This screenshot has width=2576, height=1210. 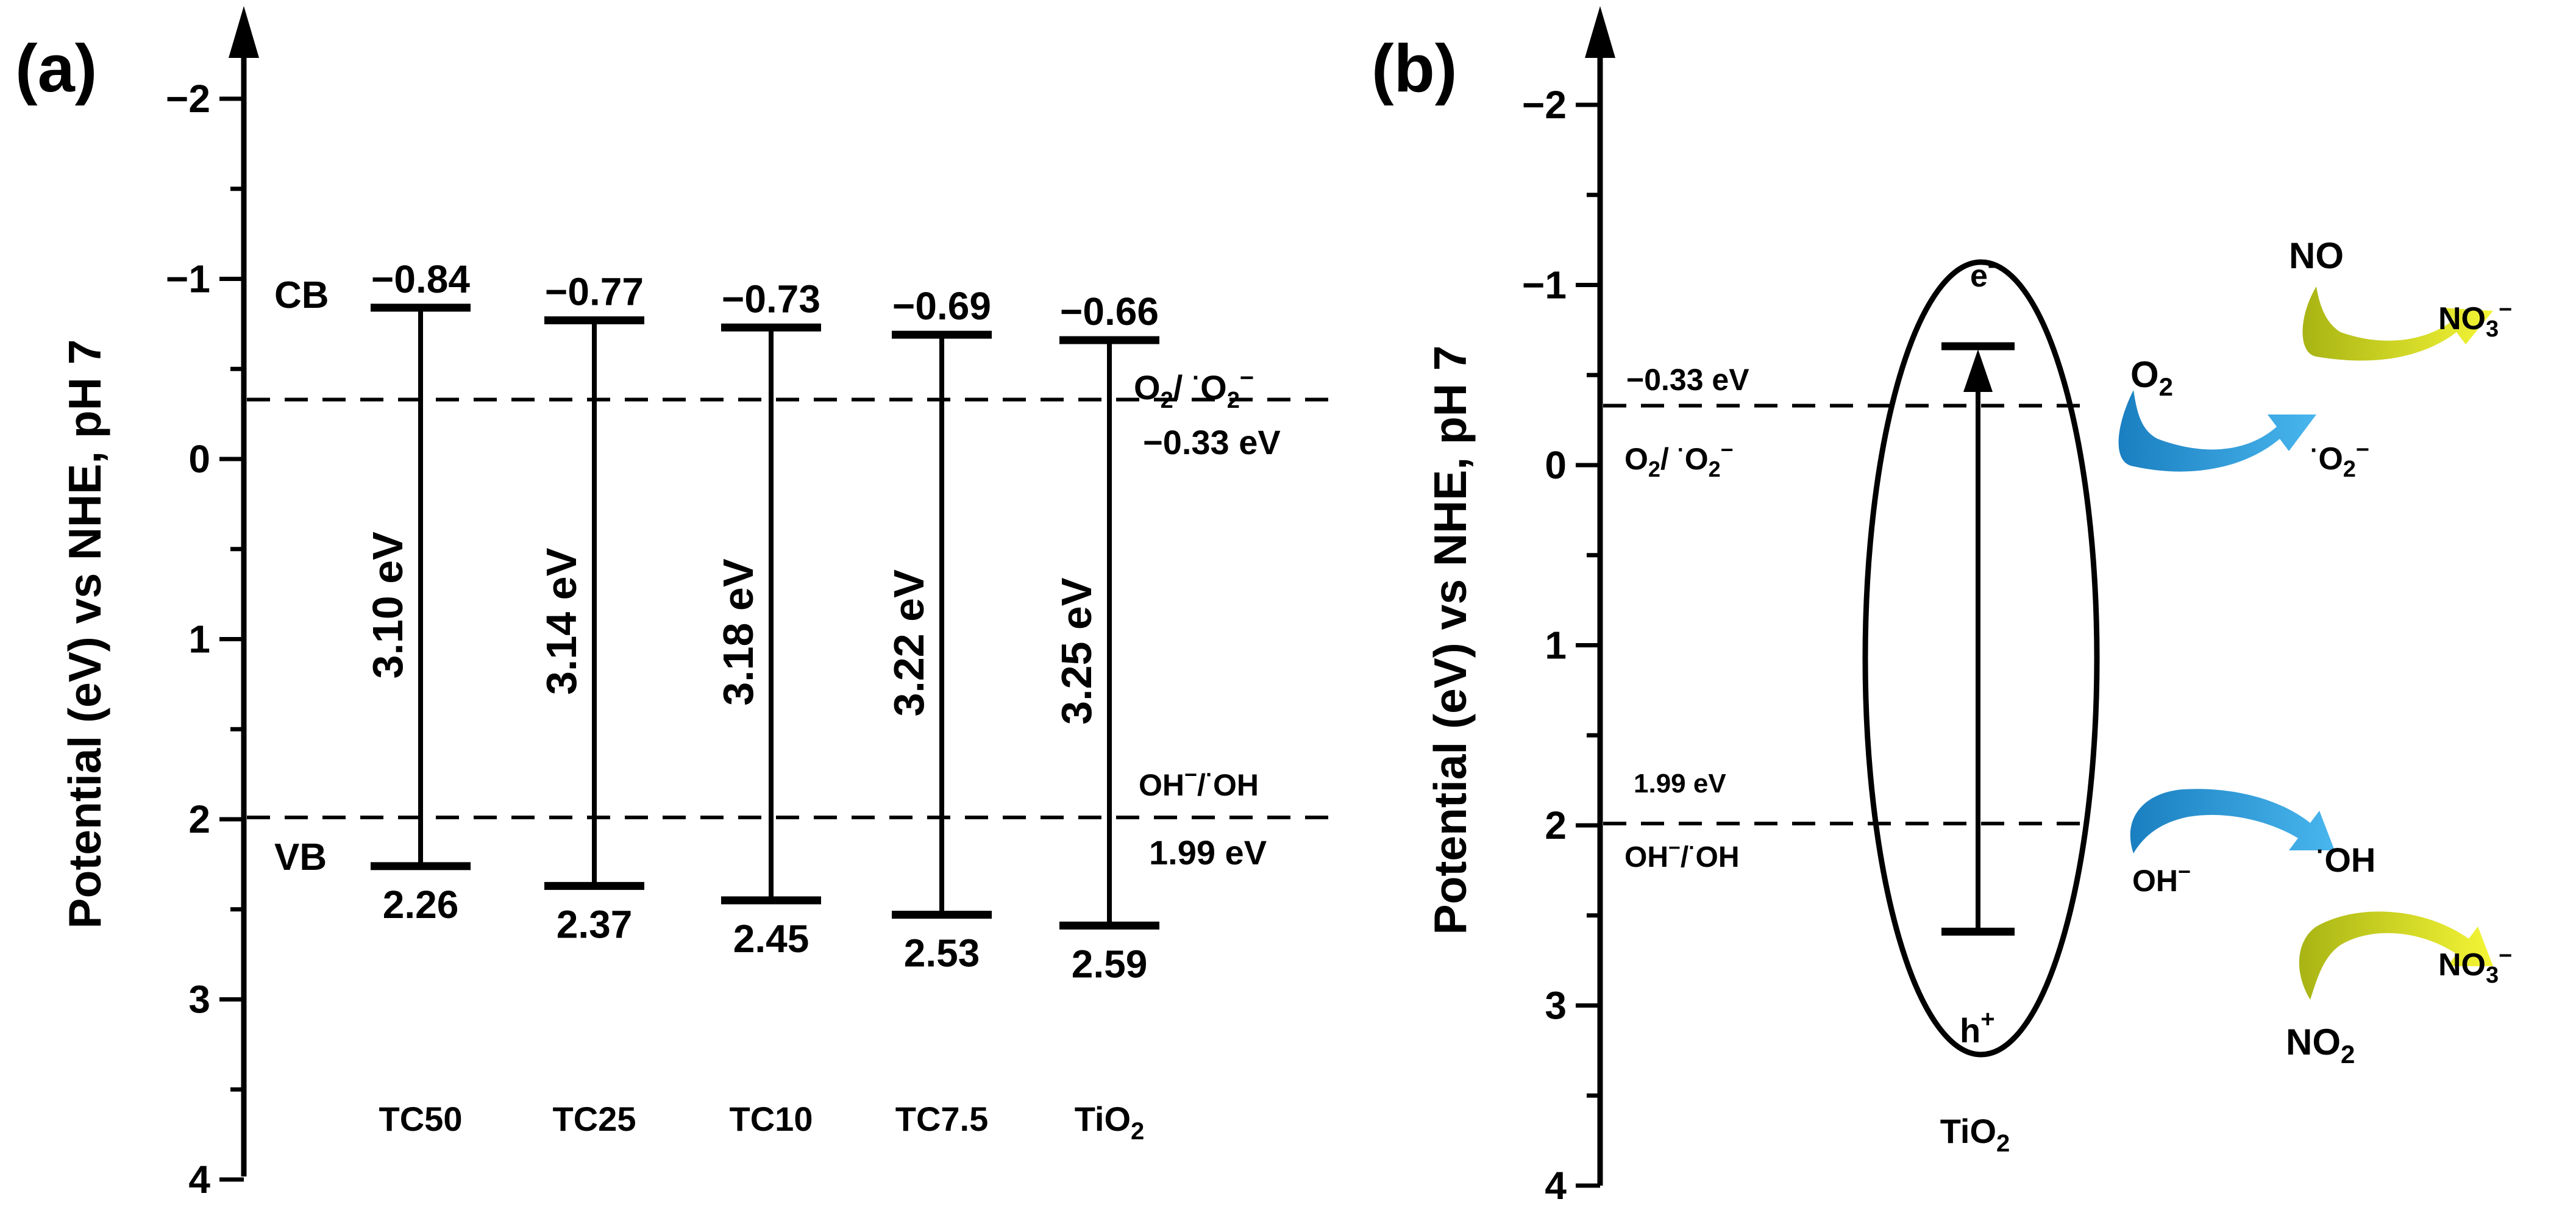 I want to click on panel-b-band-edges, so click(x=1978, y=639).